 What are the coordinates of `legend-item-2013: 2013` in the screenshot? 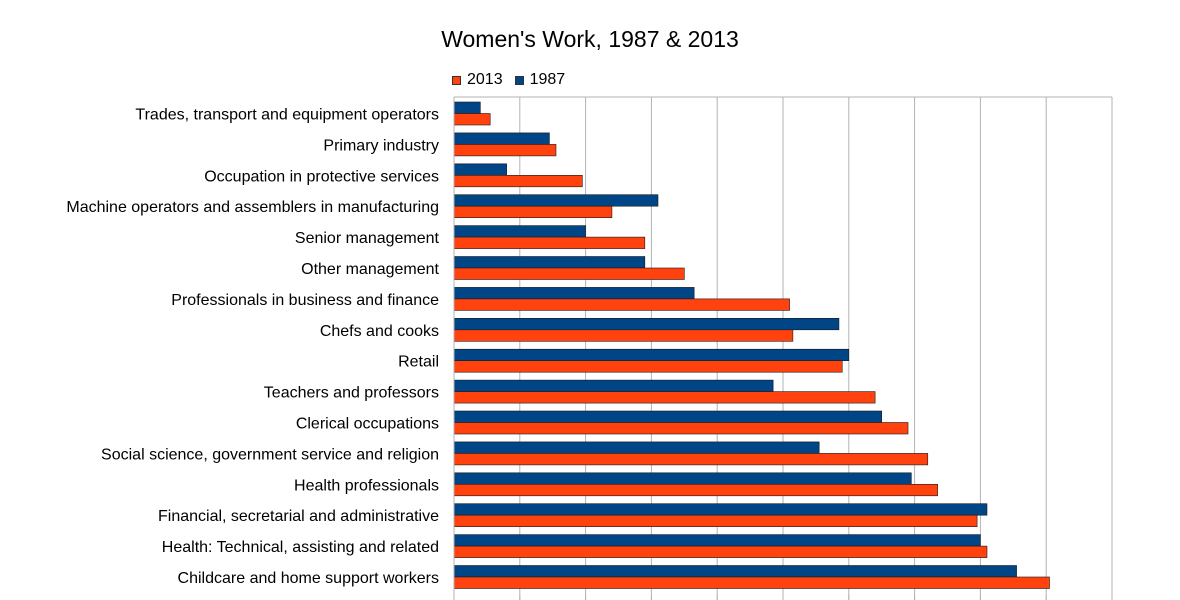 It's located at (477, 80).